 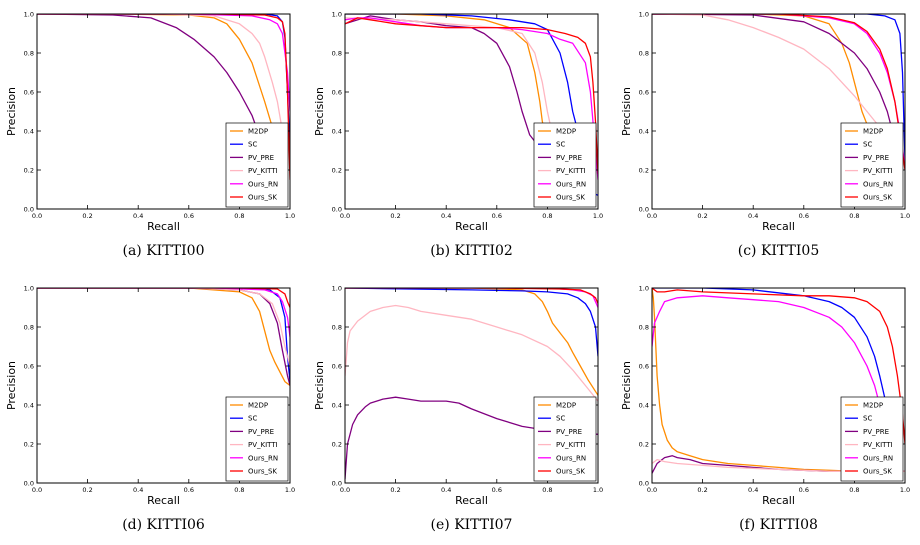 I want to click on subfigure-caption: (d) KITTI06, so click(x=163, y=525).